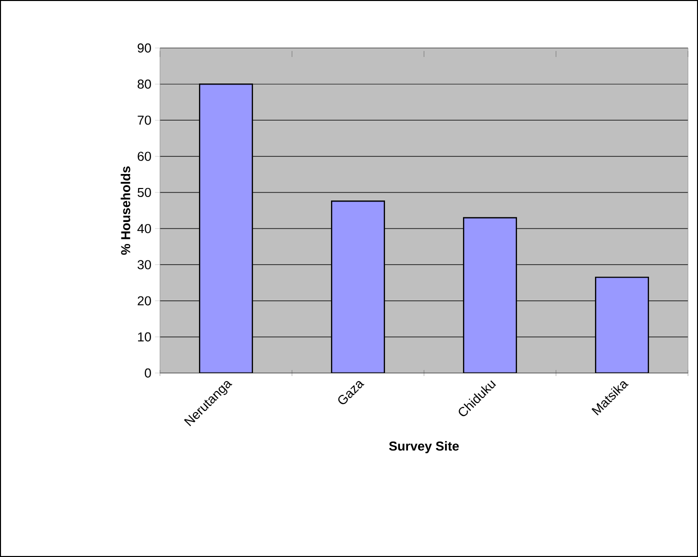 The image size is (698, 557). What do you see at coordinates (144, 337) in the screenshot?
I see `y-tick-label: 10` at bounding box center [144, 337].